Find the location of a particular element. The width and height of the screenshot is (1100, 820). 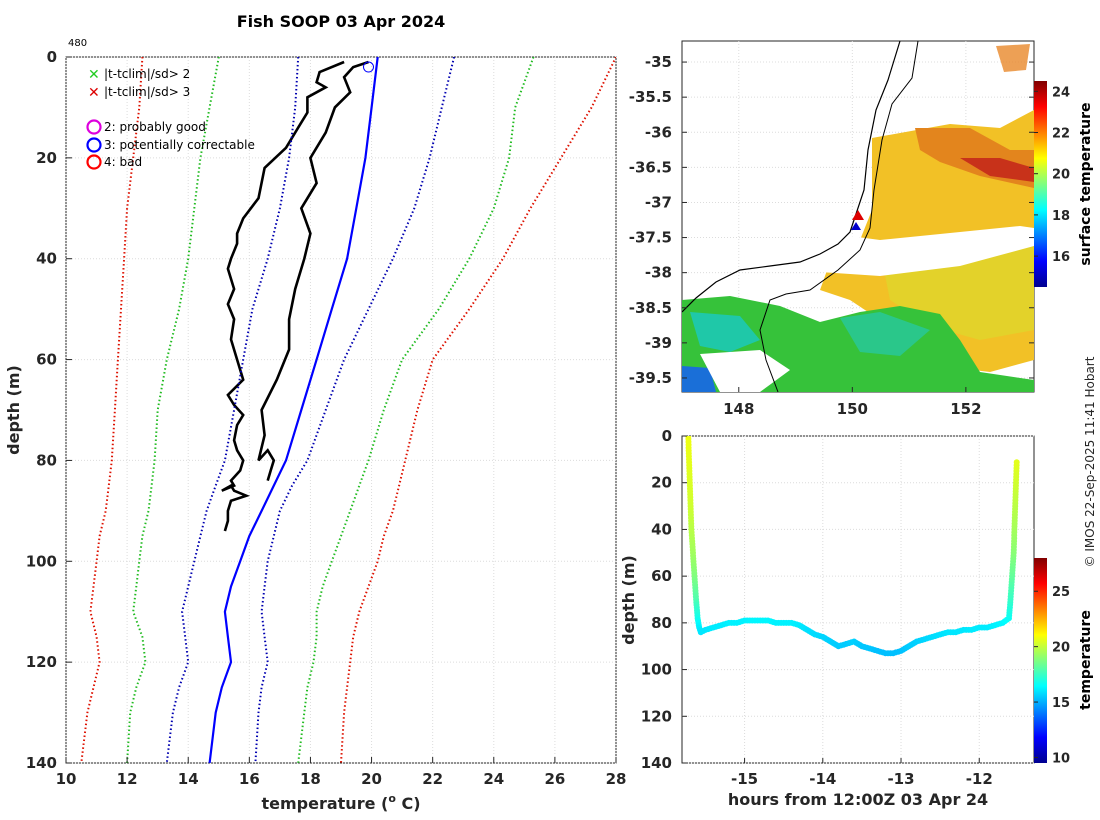

profile-xtick-label: 20 is located at coordinates (371, 779).